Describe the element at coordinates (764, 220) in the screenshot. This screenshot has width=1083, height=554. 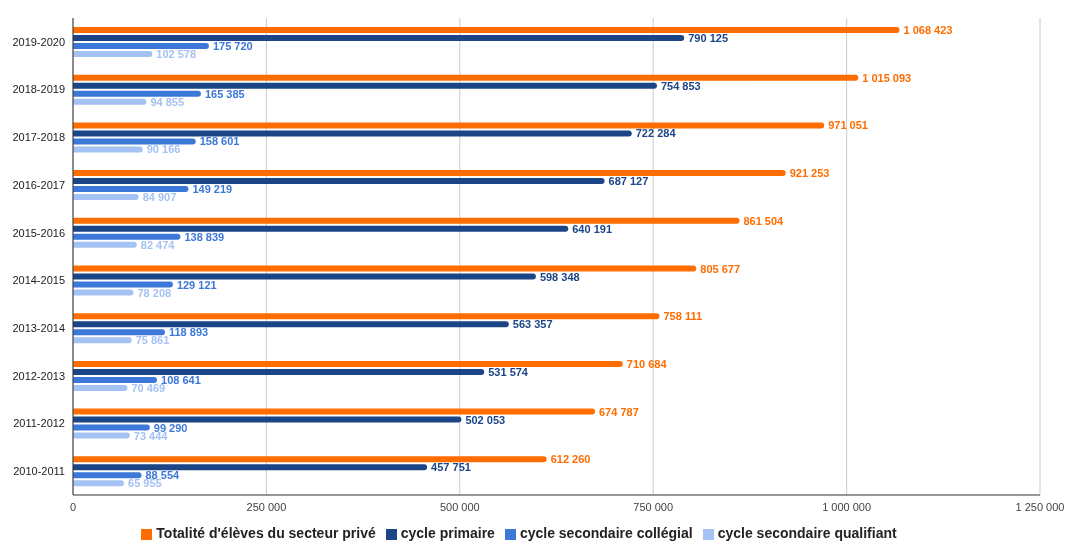
I see `data-label: 861 504` at that location.